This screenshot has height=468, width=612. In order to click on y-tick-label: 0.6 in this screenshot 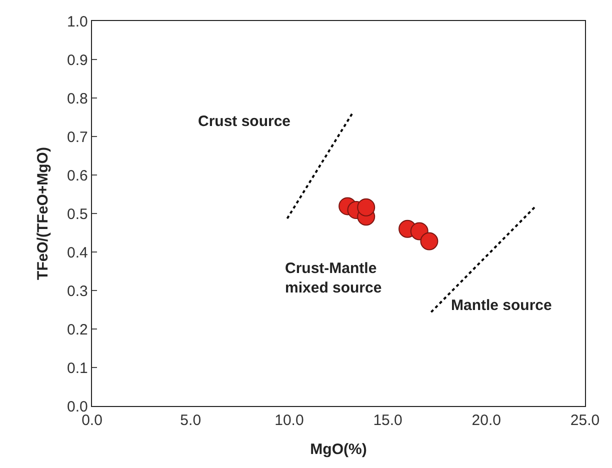, I will do `click(77, 175)`.